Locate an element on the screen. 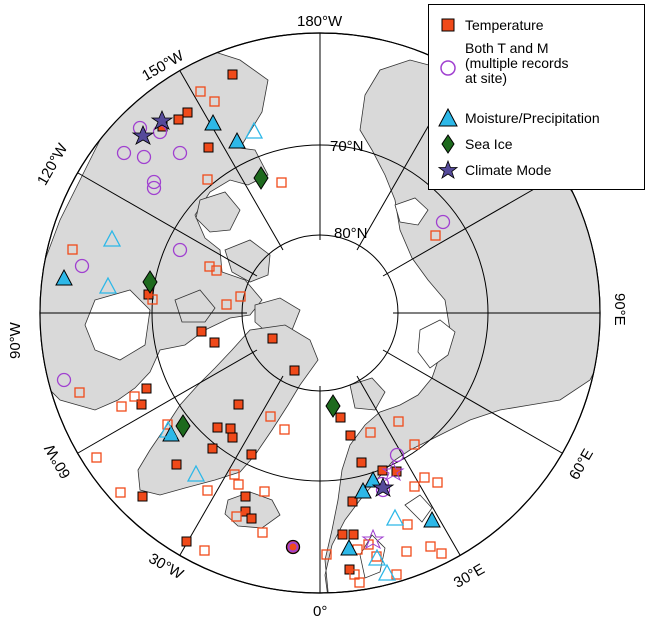 Image resolution: width=651 pixels, height=620 pixels. climate-mode-sites-open is located at coordinates (383, 505).